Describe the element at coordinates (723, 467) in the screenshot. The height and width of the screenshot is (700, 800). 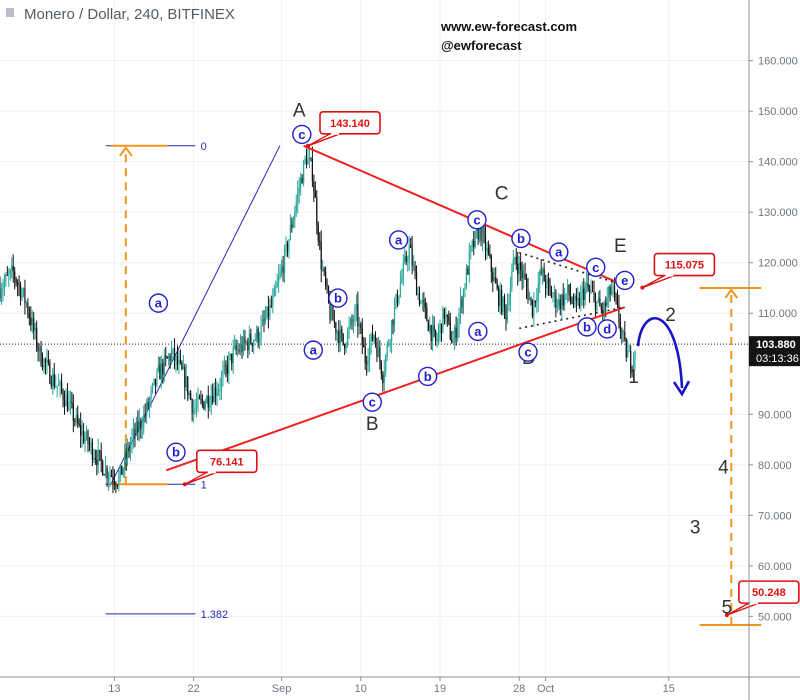
I see `wave-label-4: 4` at that location.